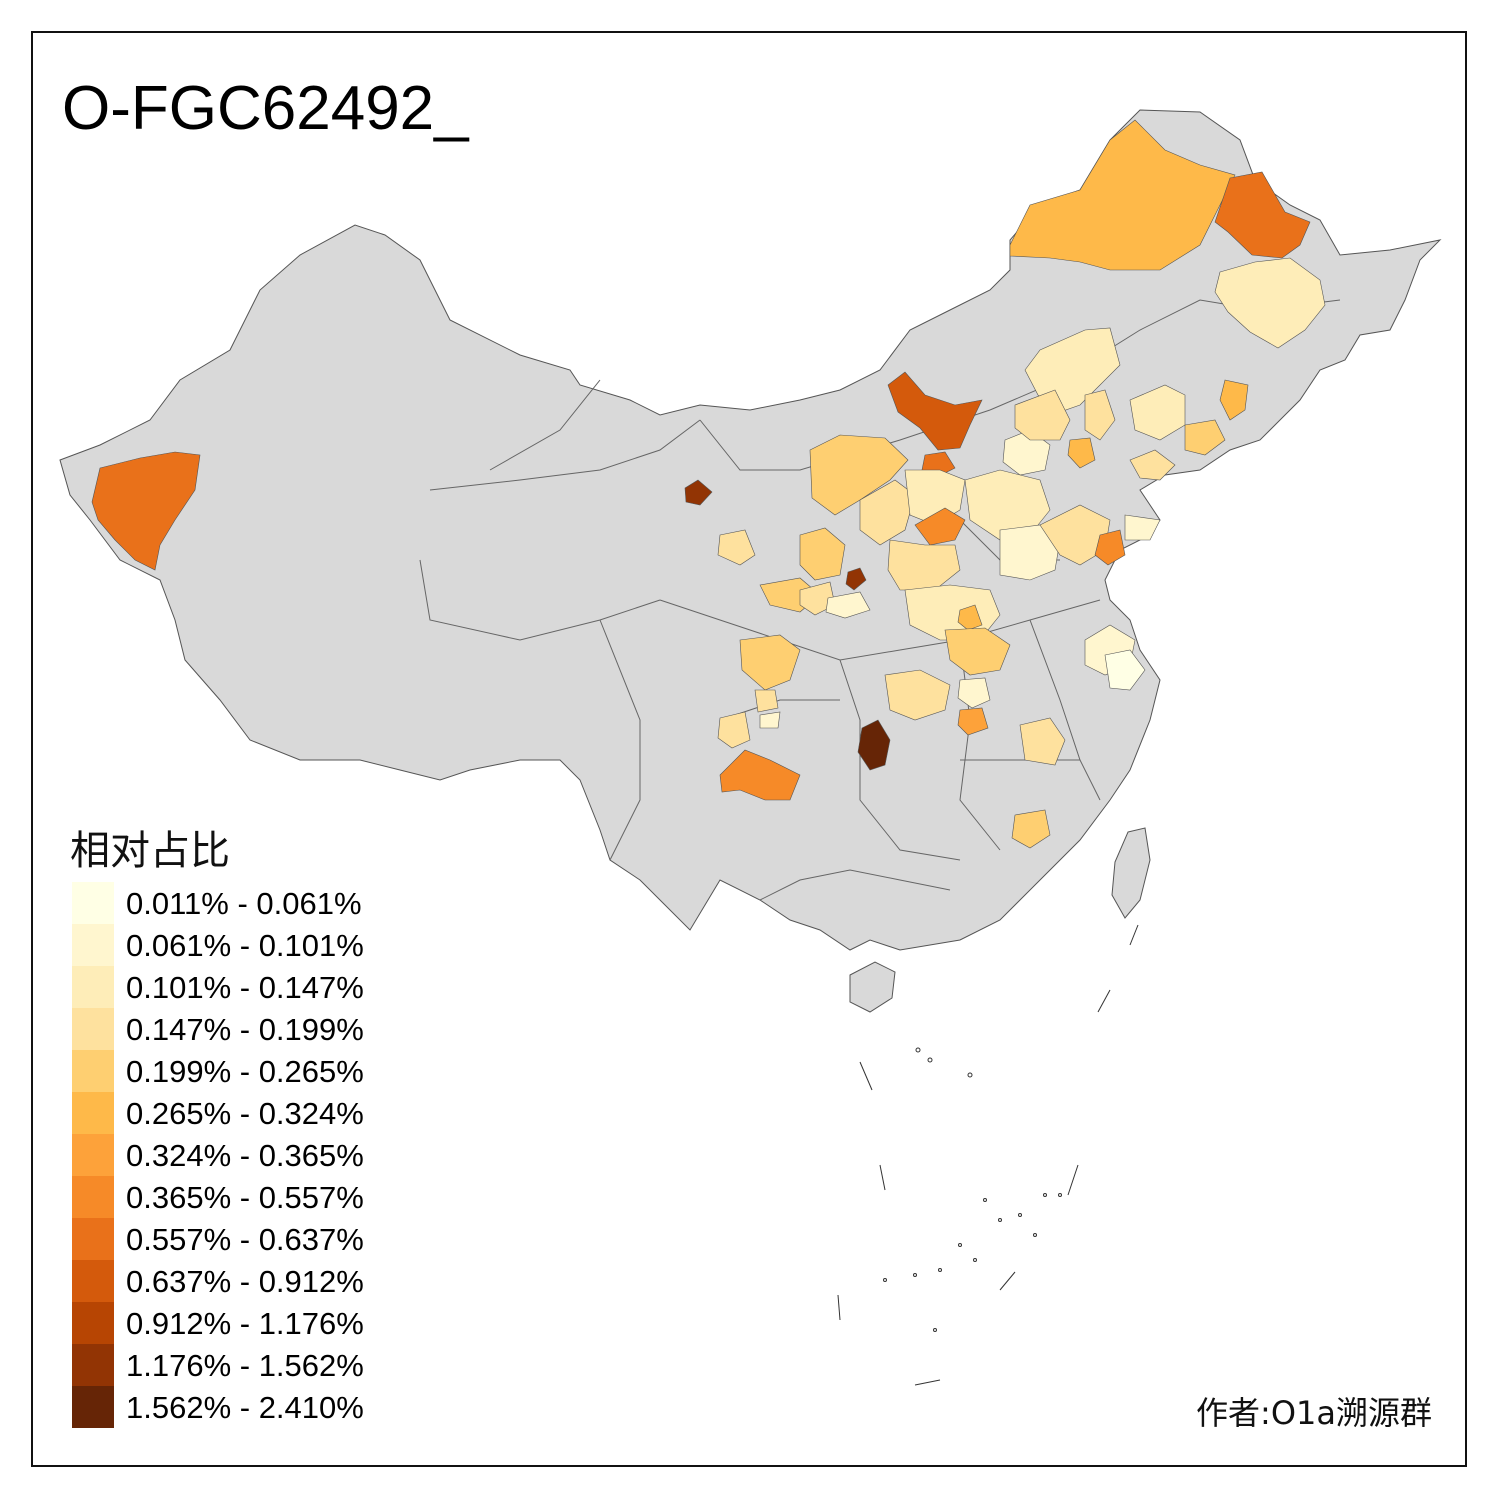 The height and width of the screenshot is (1500, 1500). What do you see at coordinates (1152, 465) in the screenshot?
I see `region-dalian` at bounding box center [1152, 465].